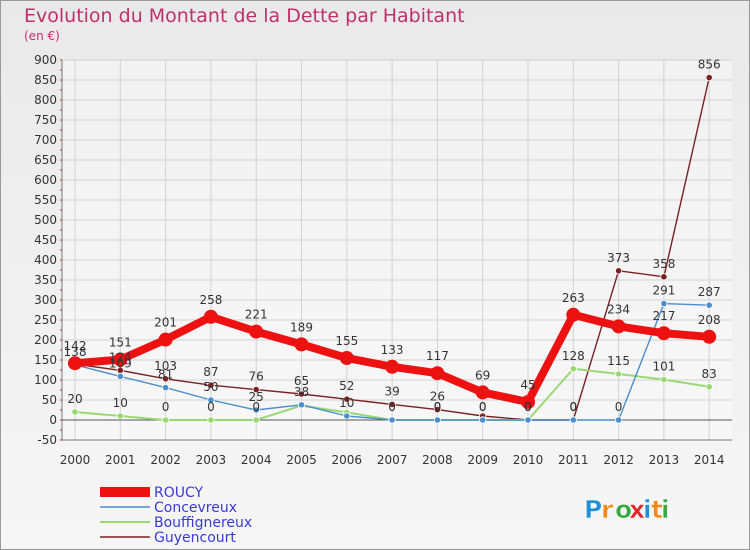  I want to click on data-label: 20, so click(74, 399).